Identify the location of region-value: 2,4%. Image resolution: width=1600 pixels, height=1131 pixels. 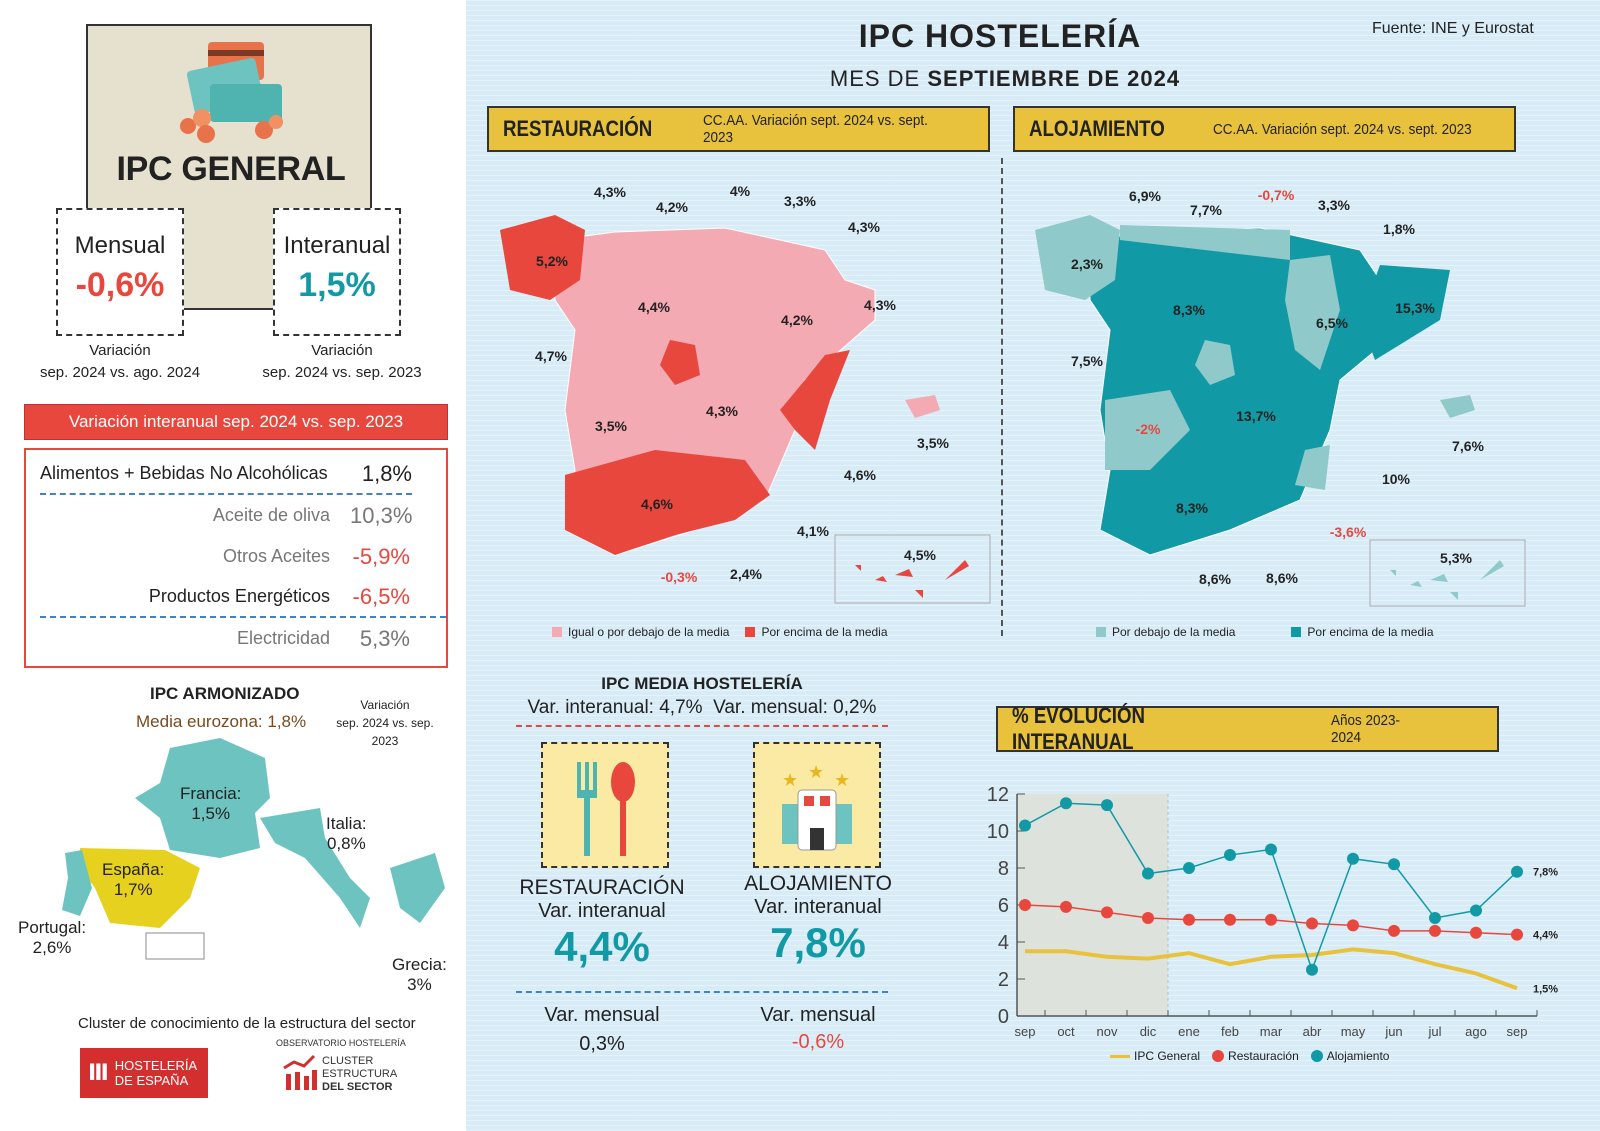
(746, 574).